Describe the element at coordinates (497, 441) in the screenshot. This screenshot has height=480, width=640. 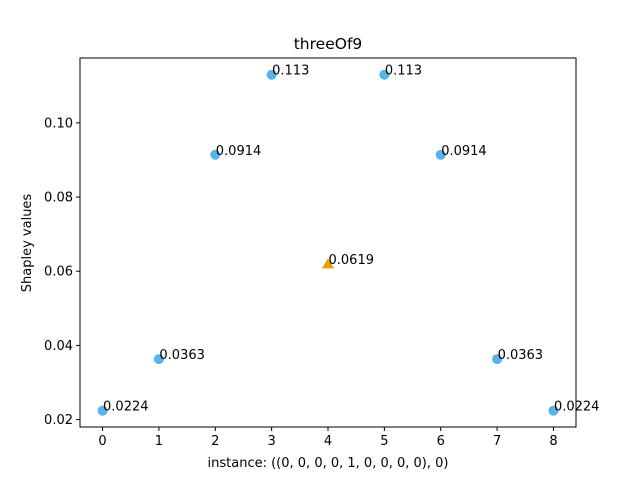
I see `x-tick-label: 7` at that location.